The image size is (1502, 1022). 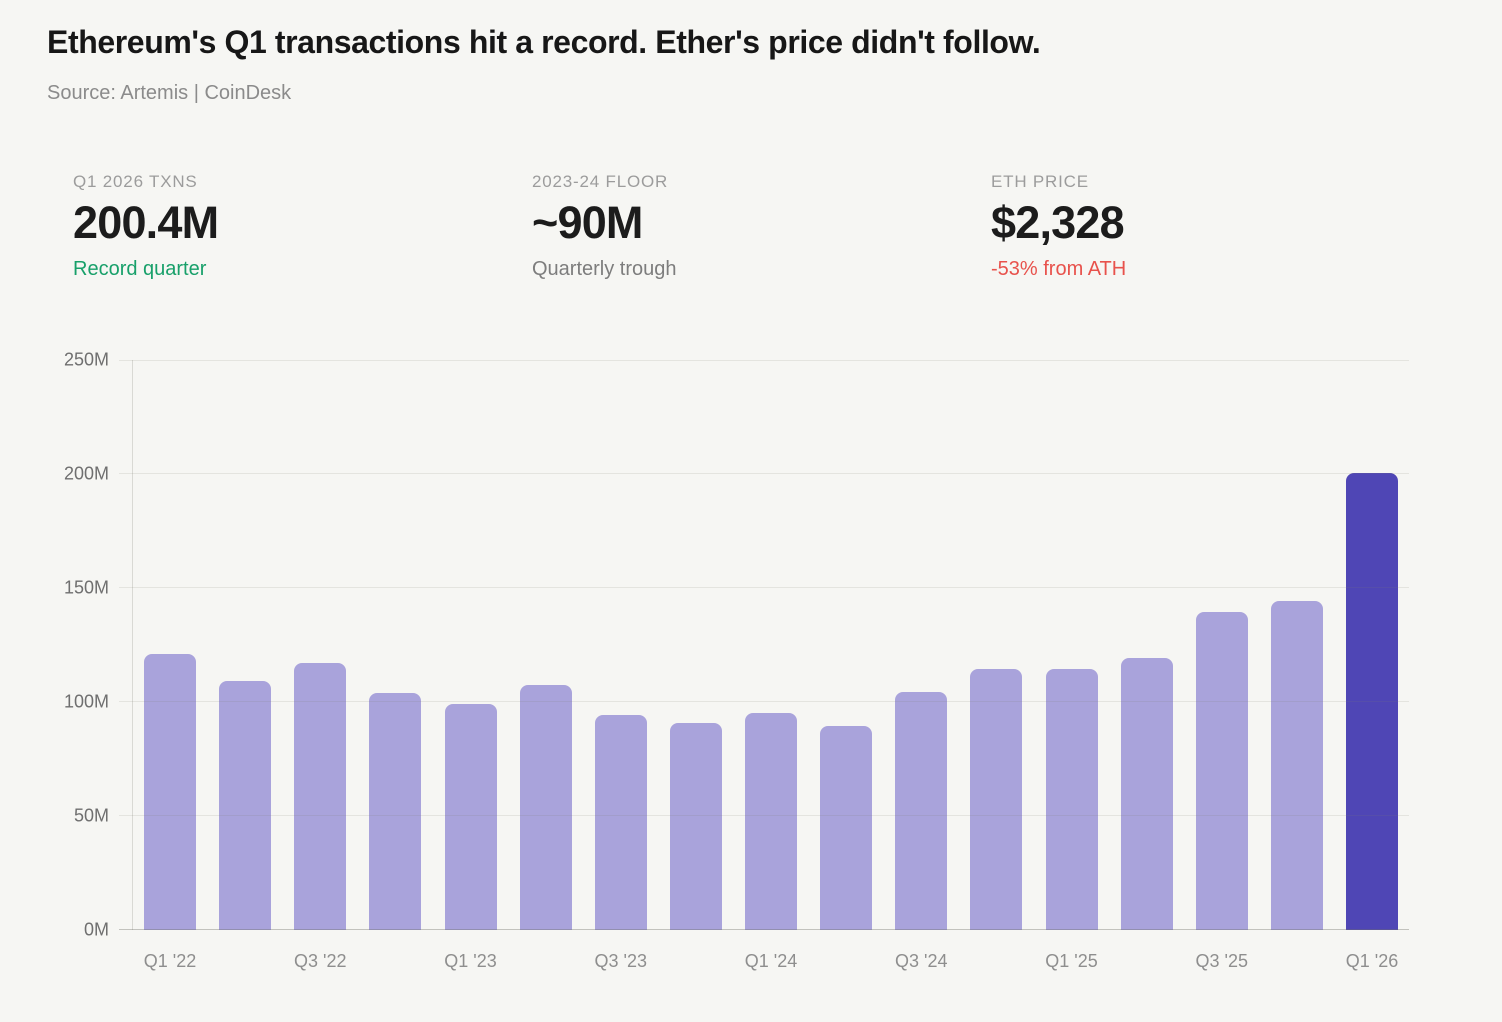 What do you see at coordinates (1040, 181) in the screenshot?
I see `stat-label: ETH PRICE` at bounding box center [1040, 181].